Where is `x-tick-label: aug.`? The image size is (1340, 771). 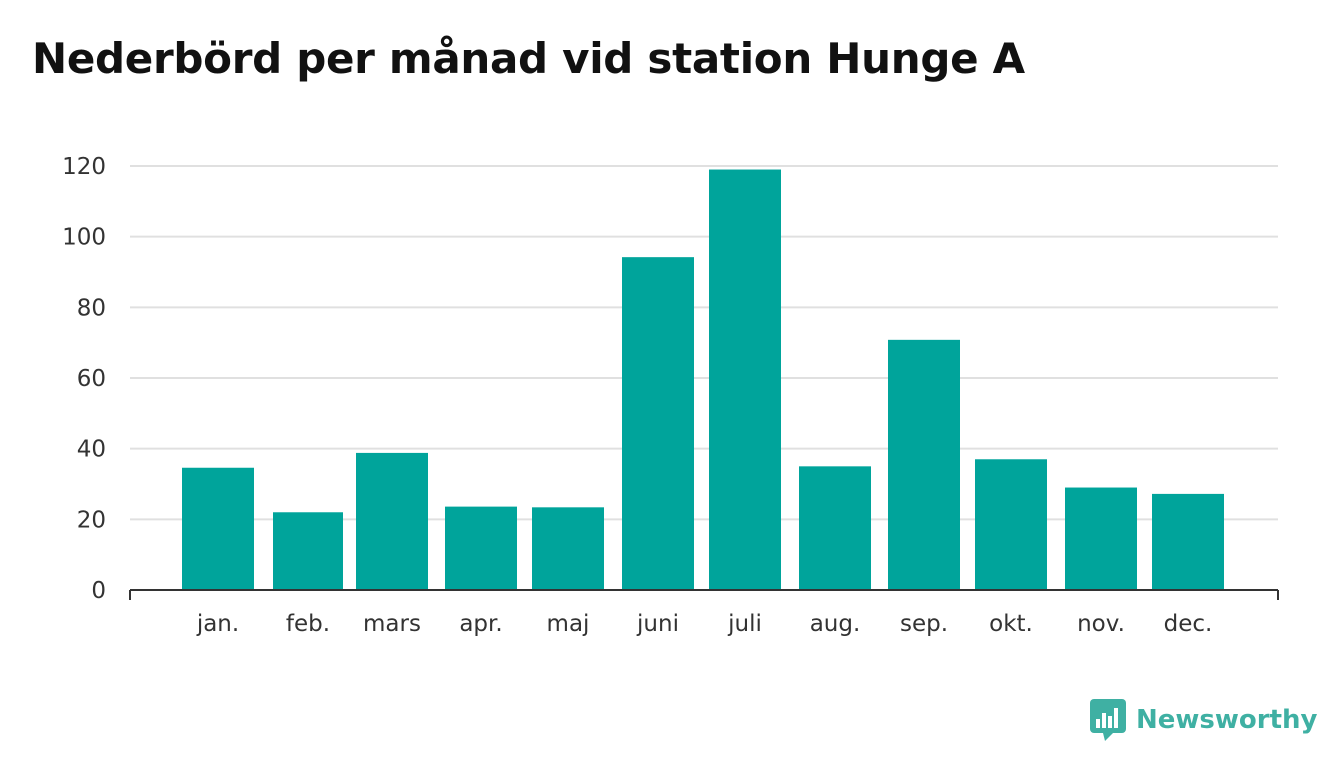
x-tick-label: aug. is located at coordinates (835, 624).